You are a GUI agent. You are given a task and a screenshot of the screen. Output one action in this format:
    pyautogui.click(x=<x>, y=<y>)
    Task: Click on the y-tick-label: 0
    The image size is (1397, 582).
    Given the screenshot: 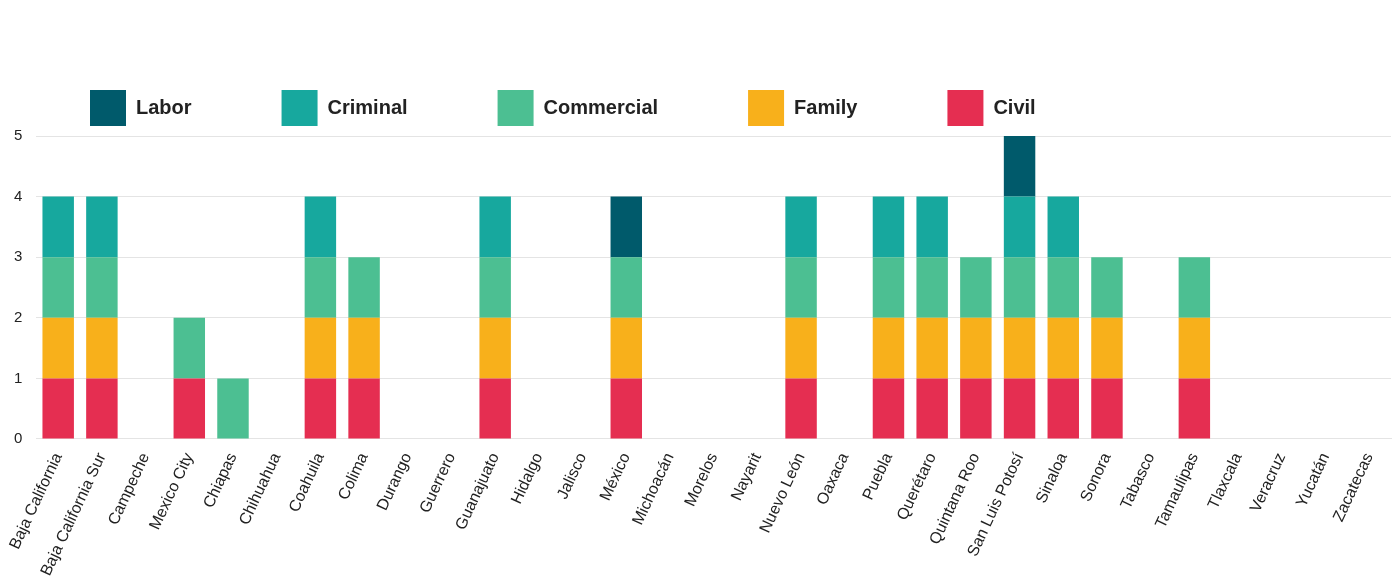 What is the action you would take?
    pyautogui.click(x=18, y=438)
    